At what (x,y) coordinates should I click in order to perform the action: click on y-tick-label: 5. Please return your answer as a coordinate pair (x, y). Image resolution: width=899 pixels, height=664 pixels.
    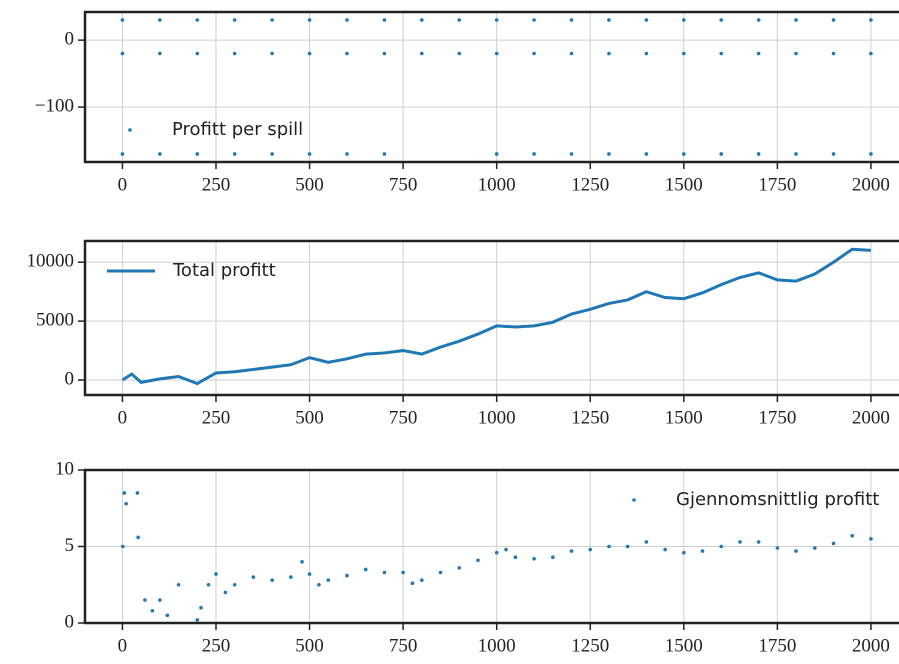
    Looking at the image, I should click on (70, 545).